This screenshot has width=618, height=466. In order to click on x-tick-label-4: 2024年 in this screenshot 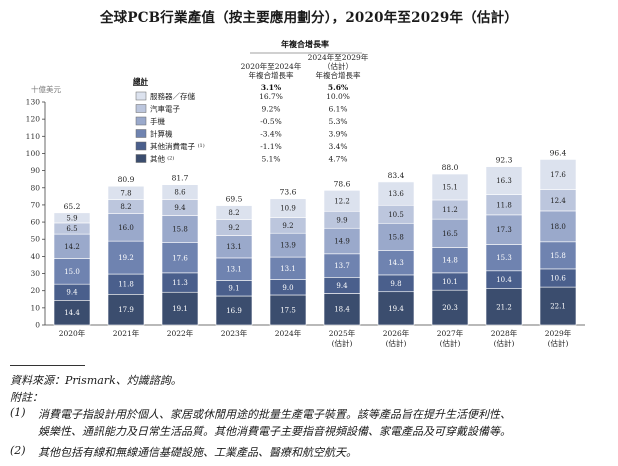, I will do `click(288, 333)`.